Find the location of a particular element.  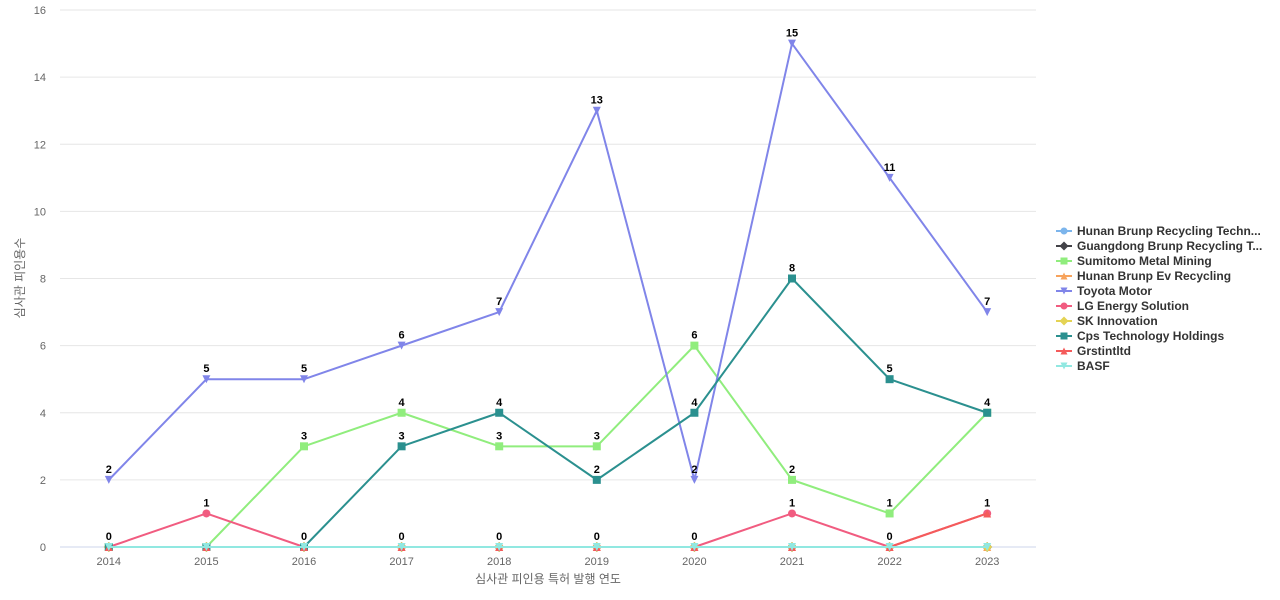

y-tick-label: 8 is located at coordinates (43, 280).